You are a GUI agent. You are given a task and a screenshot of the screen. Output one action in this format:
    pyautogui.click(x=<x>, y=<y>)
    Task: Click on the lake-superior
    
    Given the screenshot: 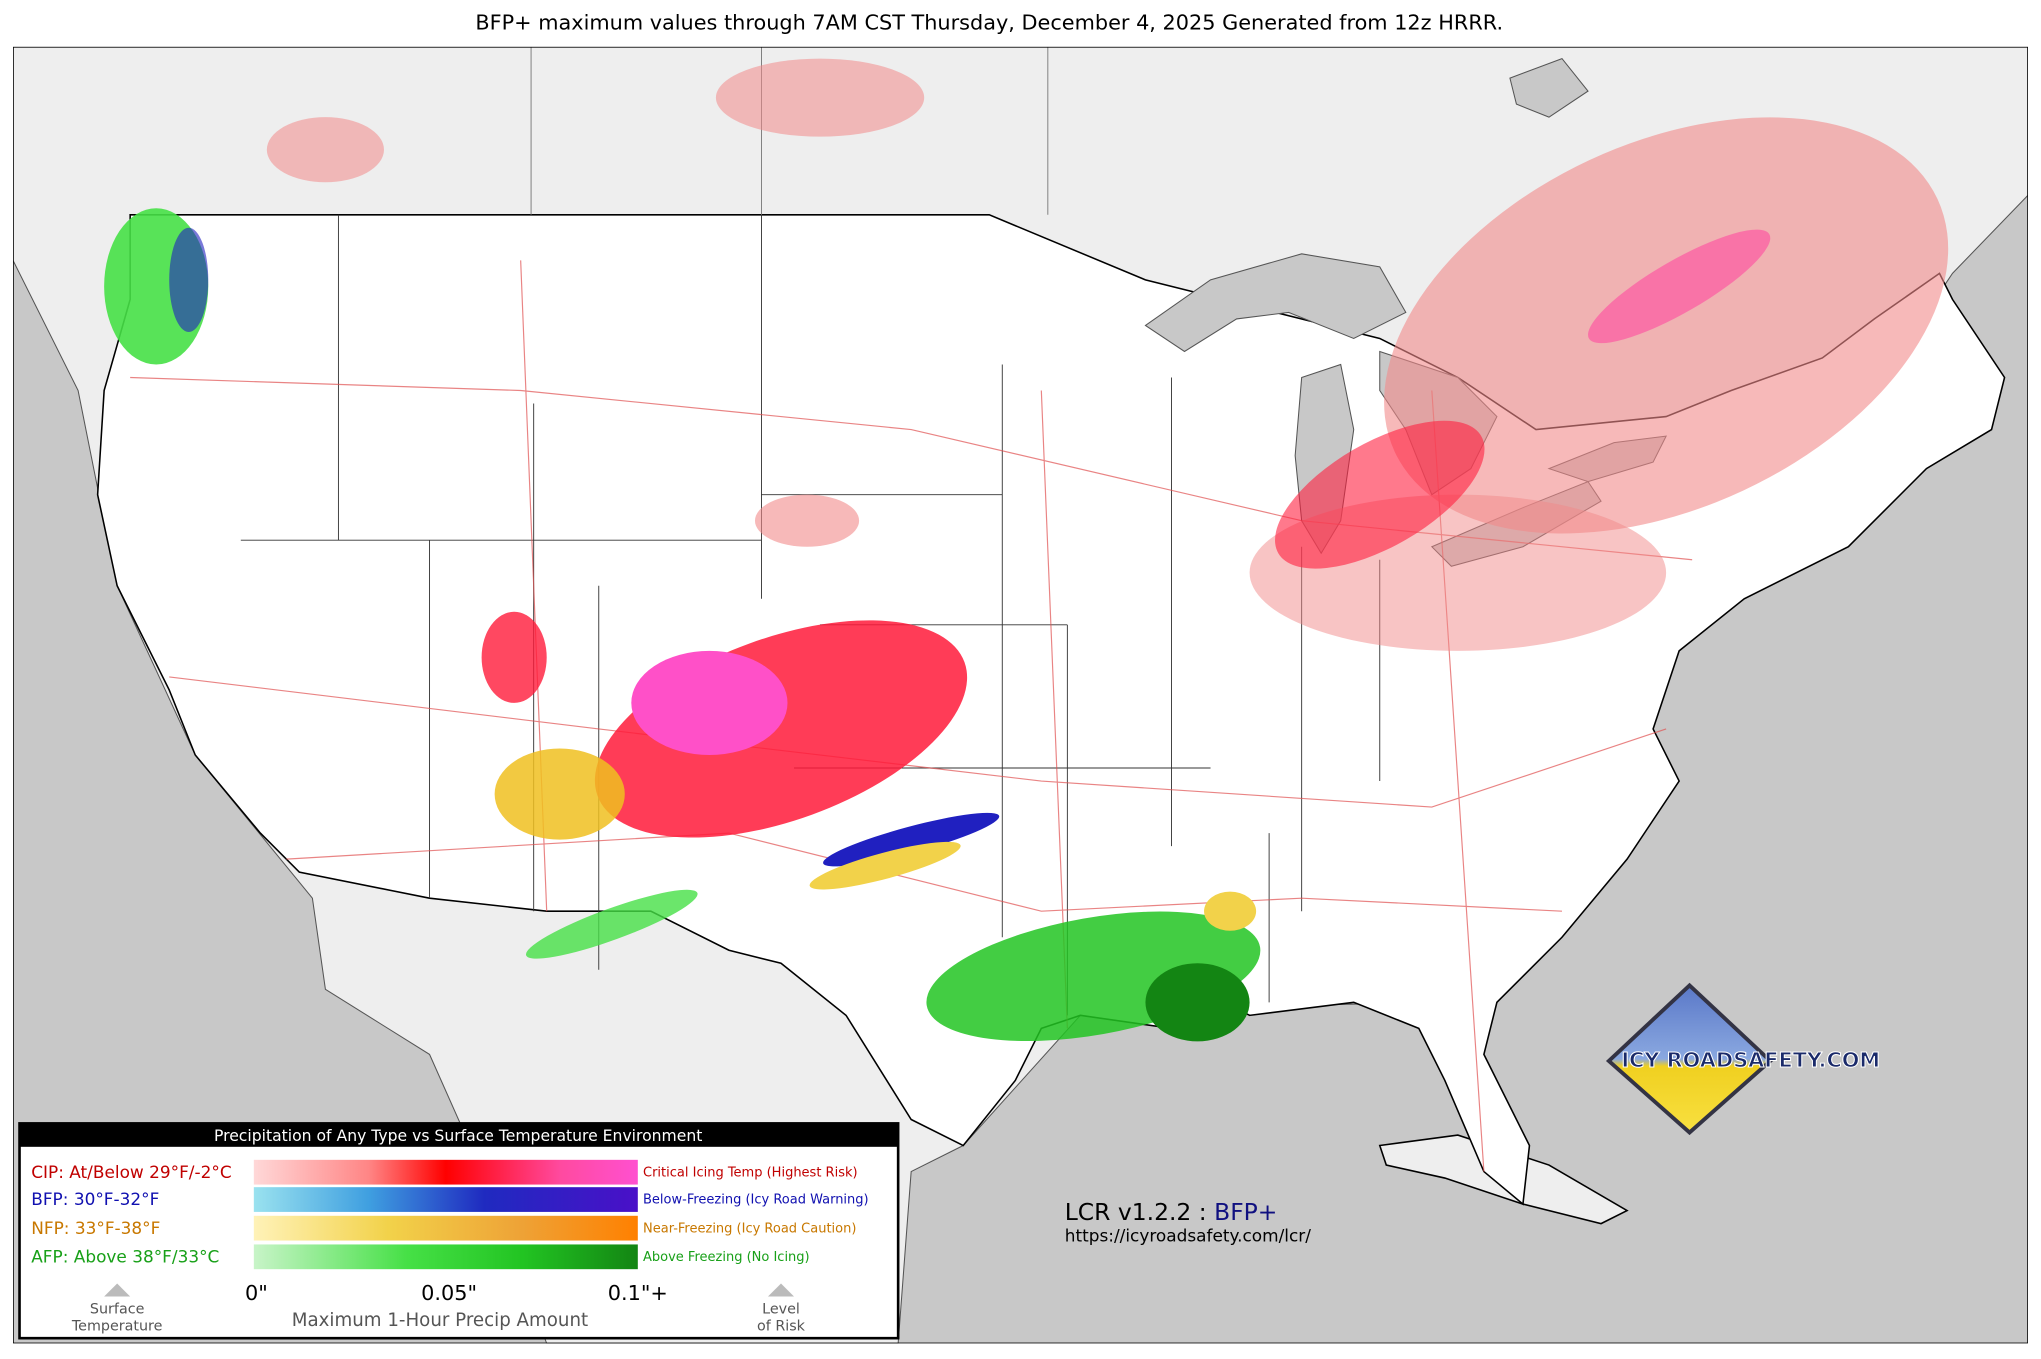 What is the action you would take?
    pyautogui.click(x=1275, y=303)
    